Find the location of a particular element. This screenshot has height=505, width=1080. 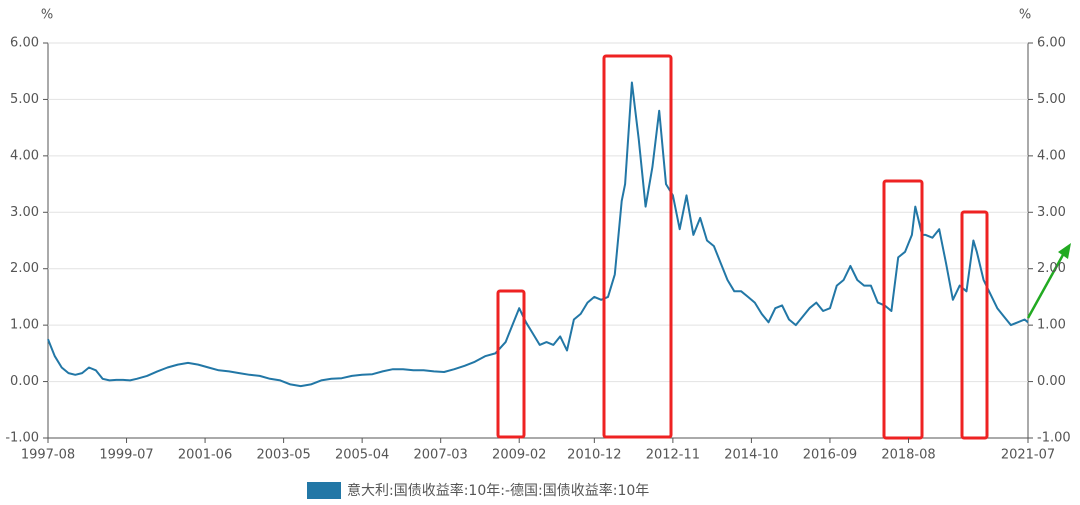

y-tick-label: 1.00 is located at coordinates (24, 325).